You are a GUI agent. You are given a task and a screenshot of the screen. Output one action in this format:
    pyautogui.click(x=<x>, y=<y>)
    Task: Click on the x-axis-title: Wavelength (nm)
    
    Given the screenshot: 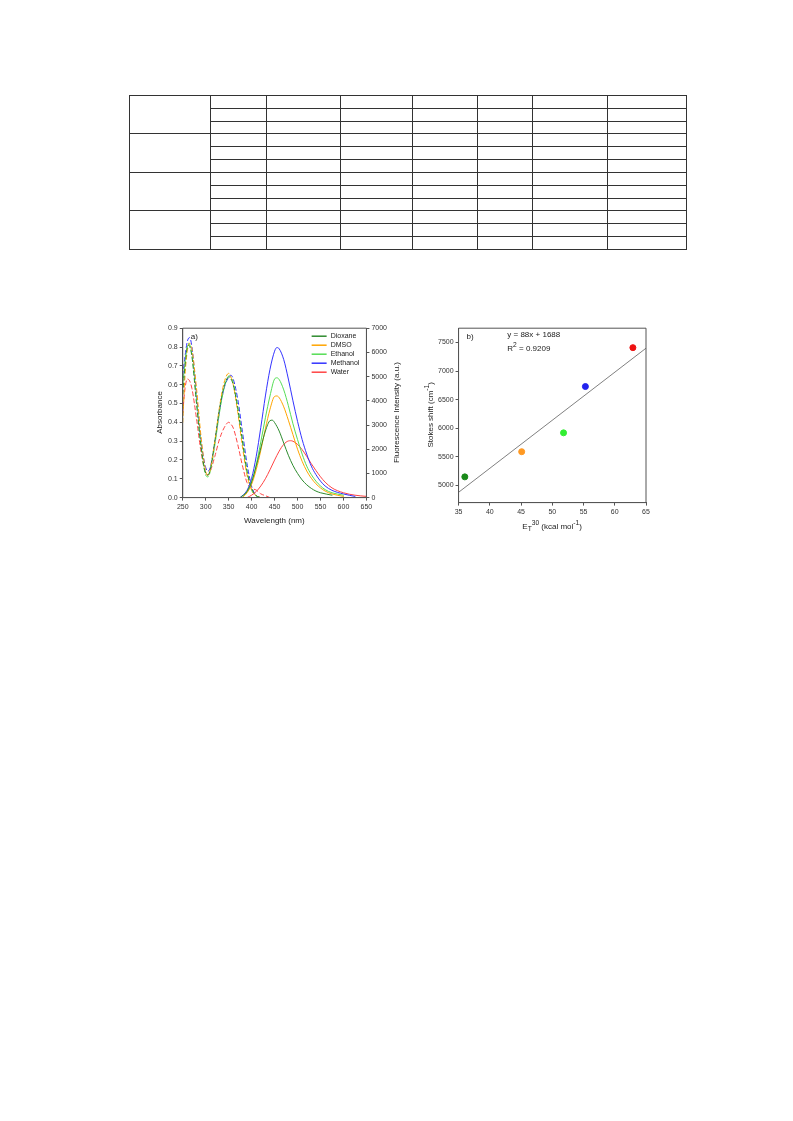 What is the action you would take?
    pyautogui.click(x=274, y=520)
    